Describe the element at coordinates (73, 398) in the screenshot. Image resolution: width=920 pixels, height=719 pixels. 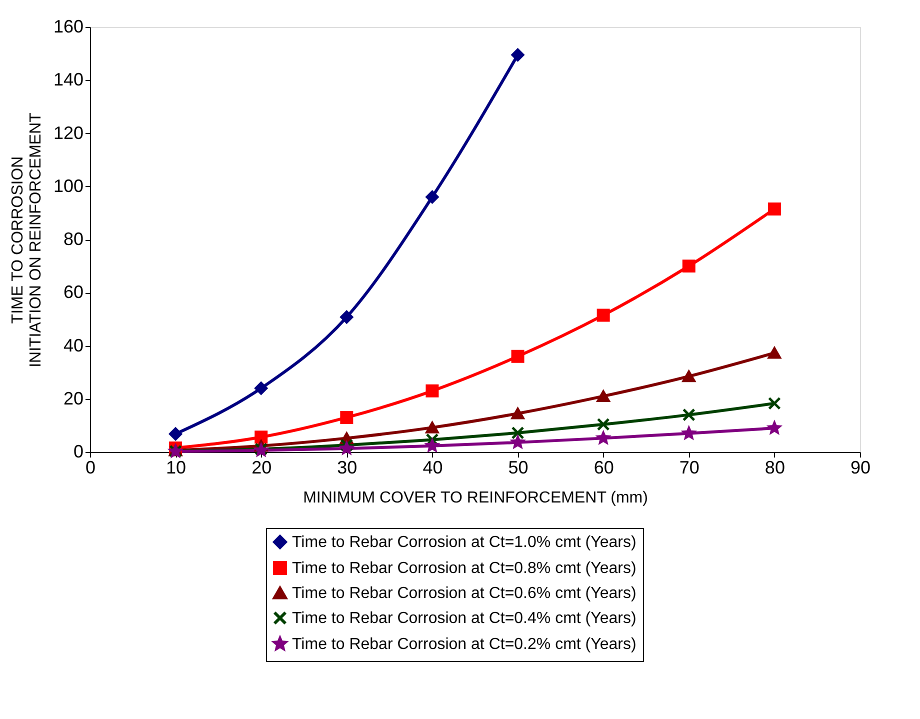
I see `y-tick-label: 20` at that location.